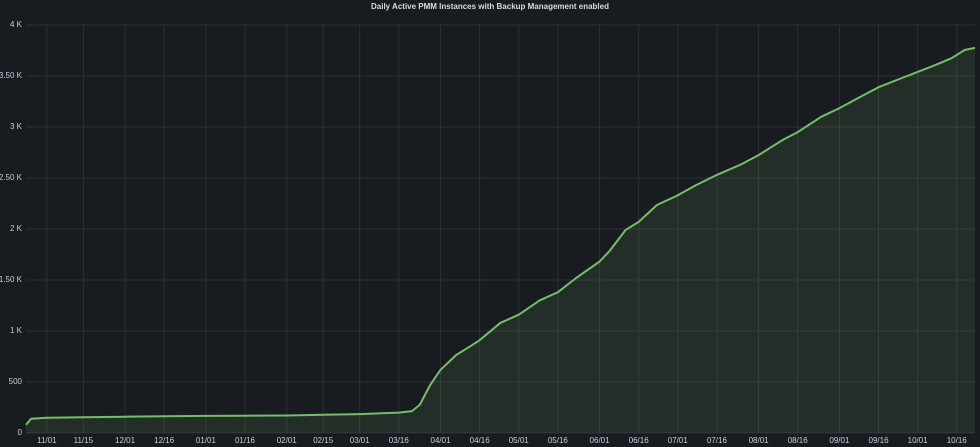 Image resolution: width=980 pixels, height=447 pixels. I want to click on x-tick-label: 03/16, so click(399, 440).